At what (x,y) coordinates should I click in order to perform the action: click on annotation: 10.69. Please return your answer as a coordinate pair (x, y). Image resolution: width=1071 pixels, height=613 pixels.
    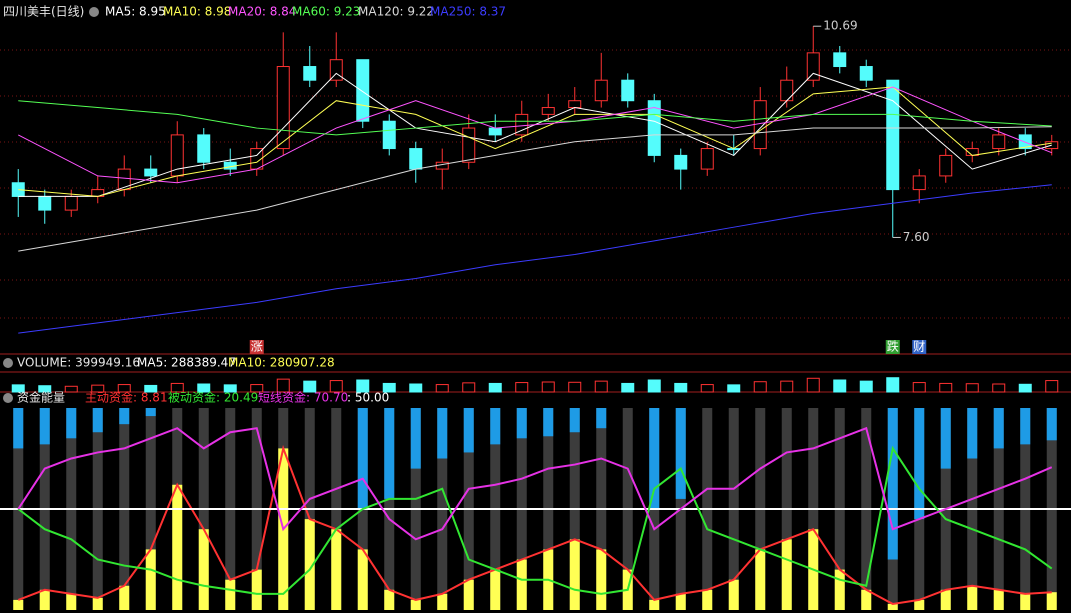
    Looking at the image, I should click on (840, 26).